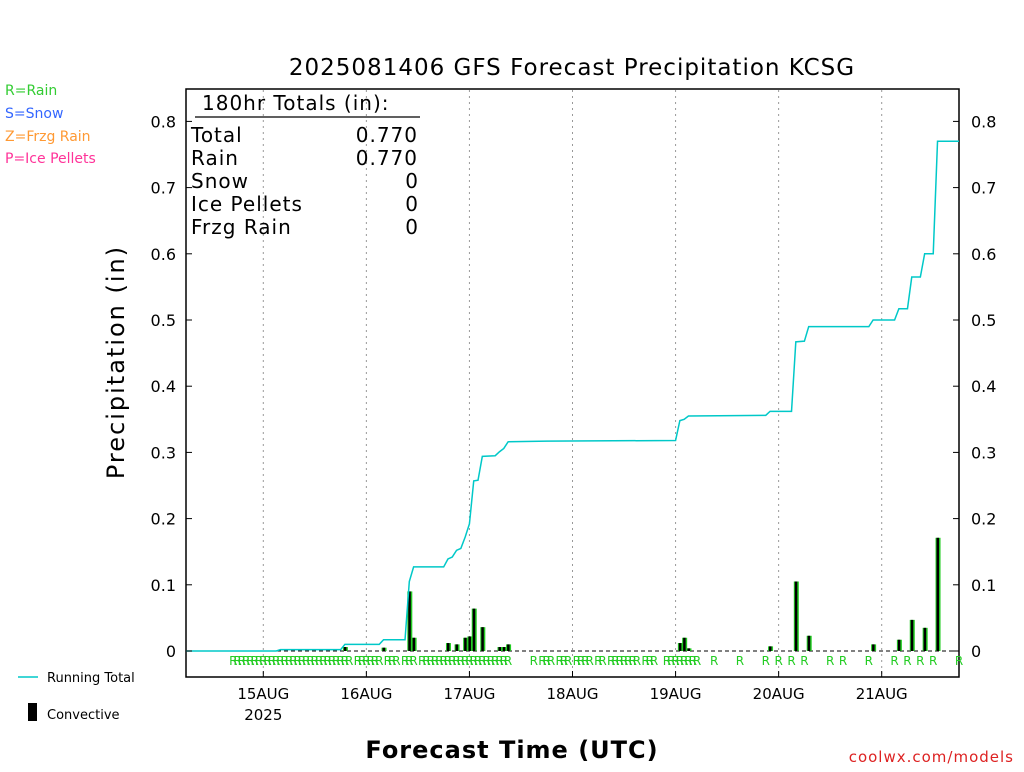 The width and height of the screenshot is (1024, 772). Describe the element at coordinates (220, 181) in the screenshot. I see `totals-label-snow: Snow` at that location.